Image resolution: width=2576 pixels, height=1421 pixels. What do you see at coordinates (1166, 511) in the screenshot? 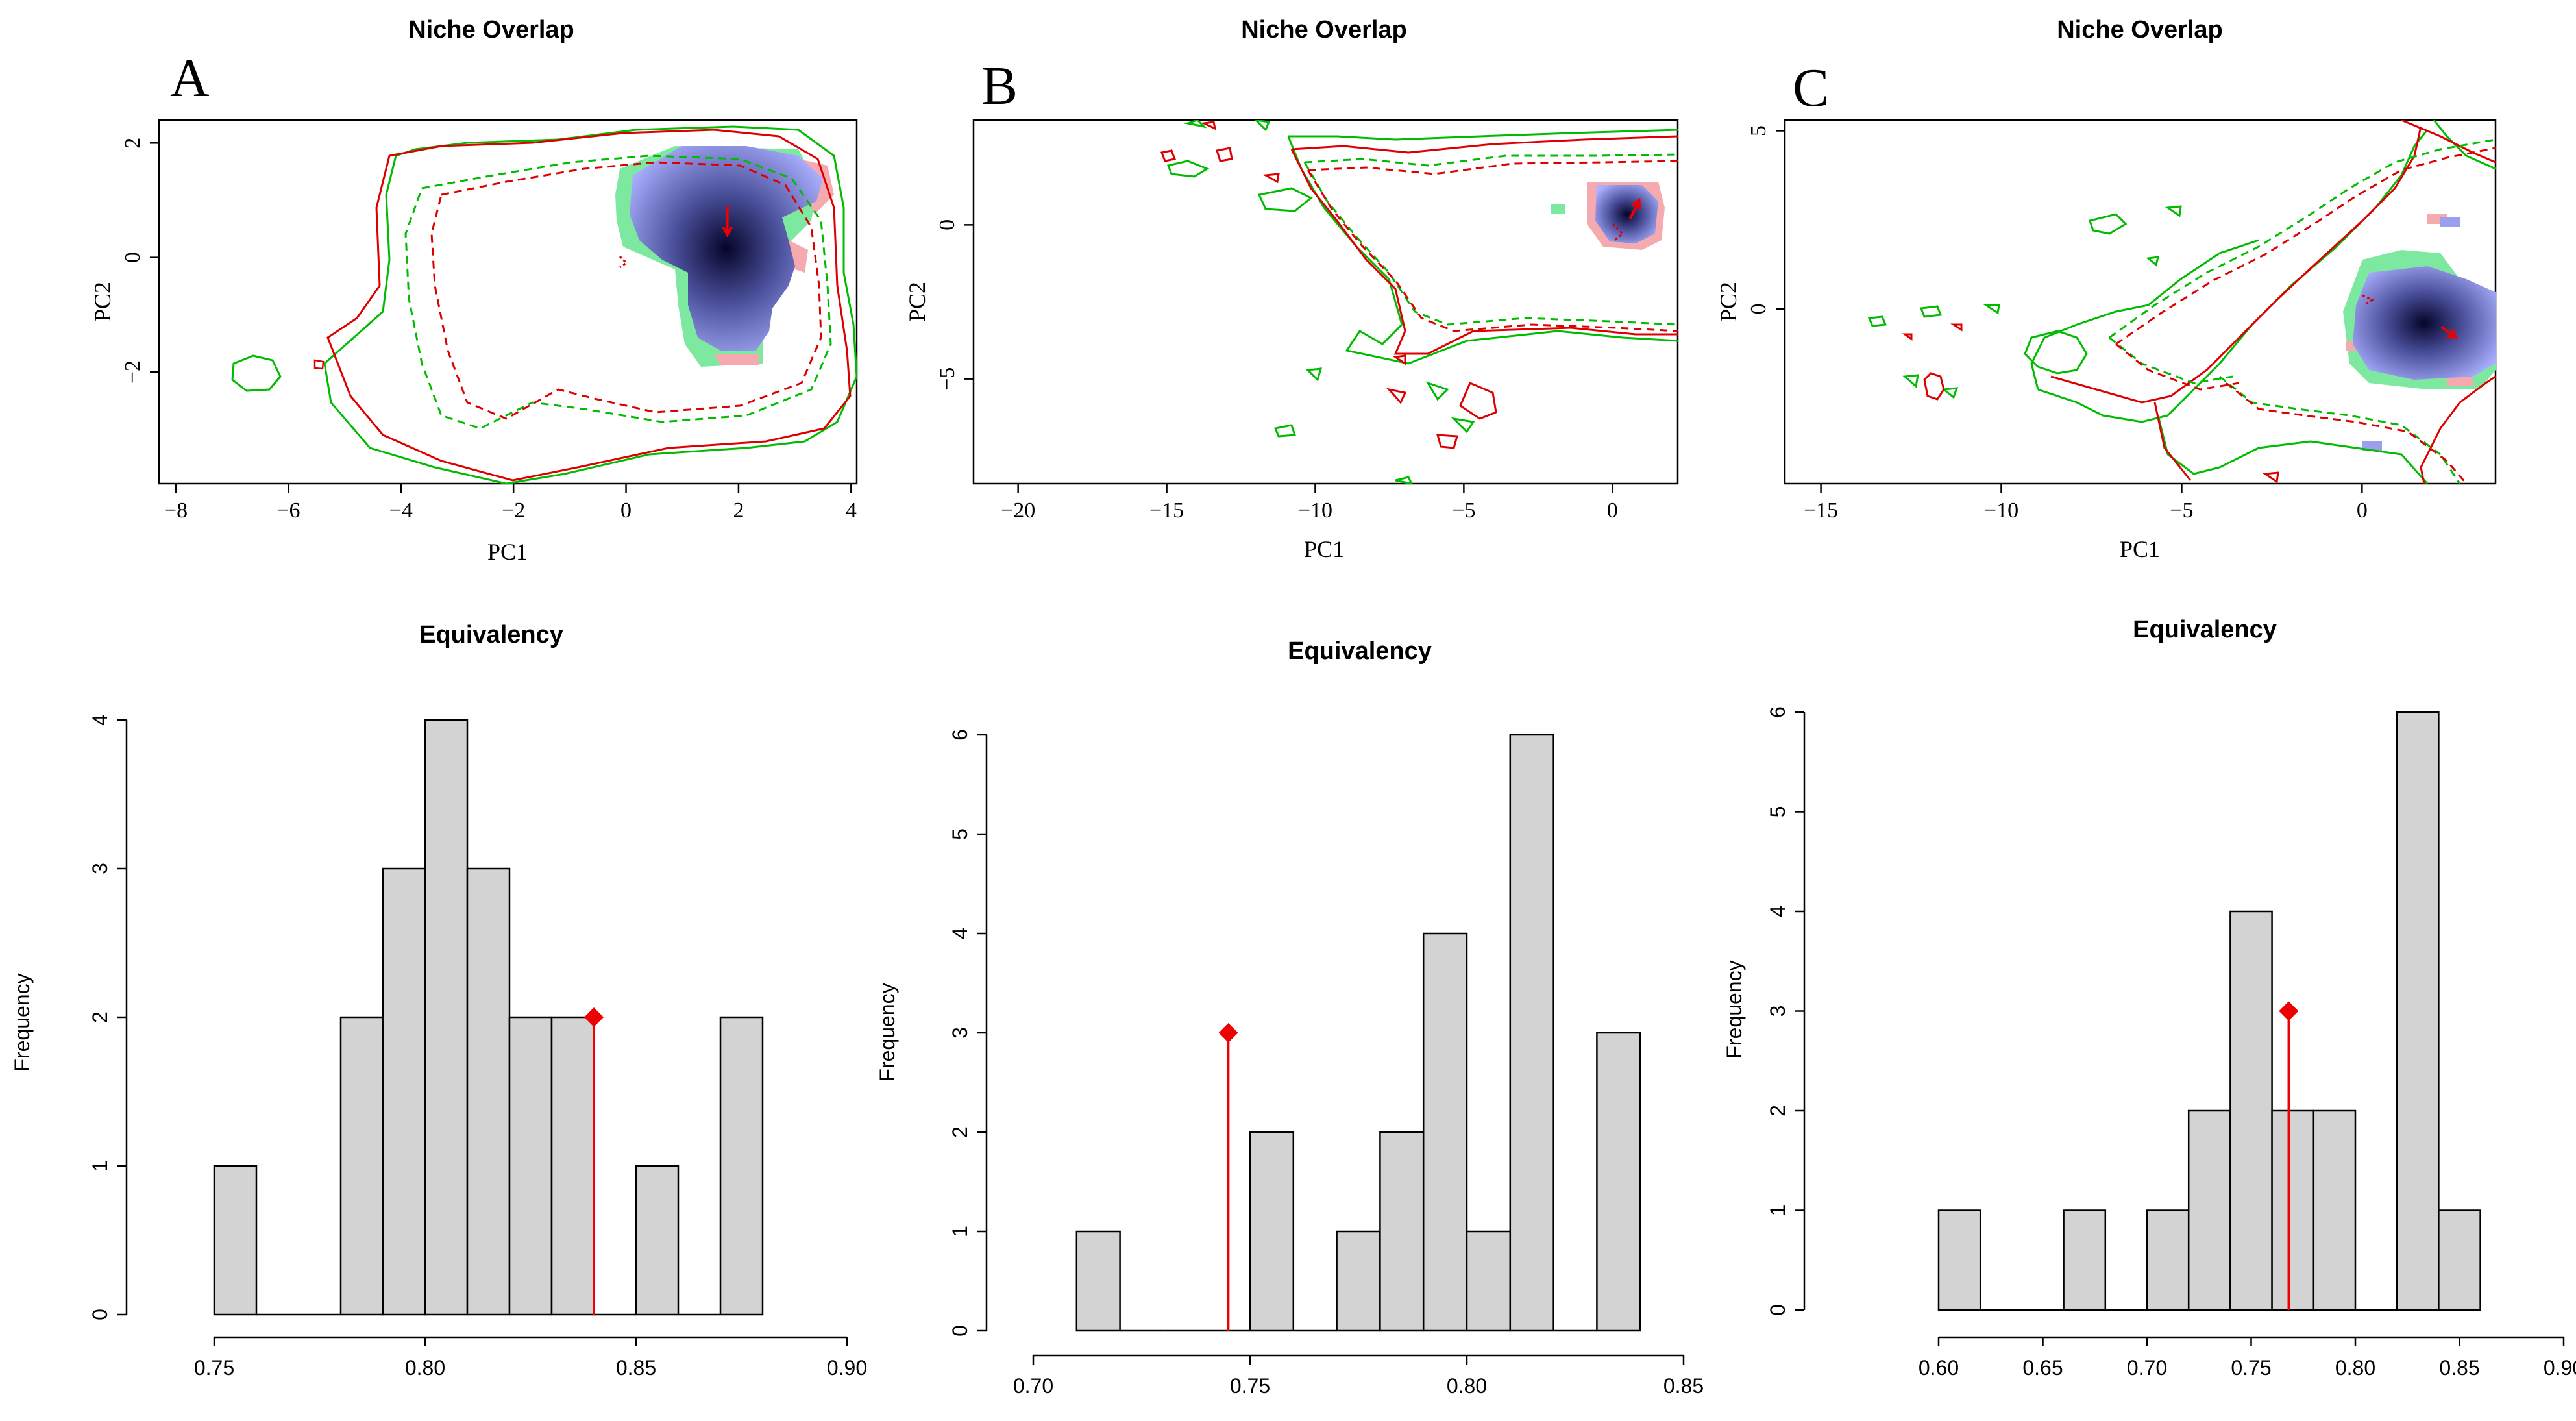
I see `panel-b-x-tick-label: −15` at bounding box center [1166, 511].